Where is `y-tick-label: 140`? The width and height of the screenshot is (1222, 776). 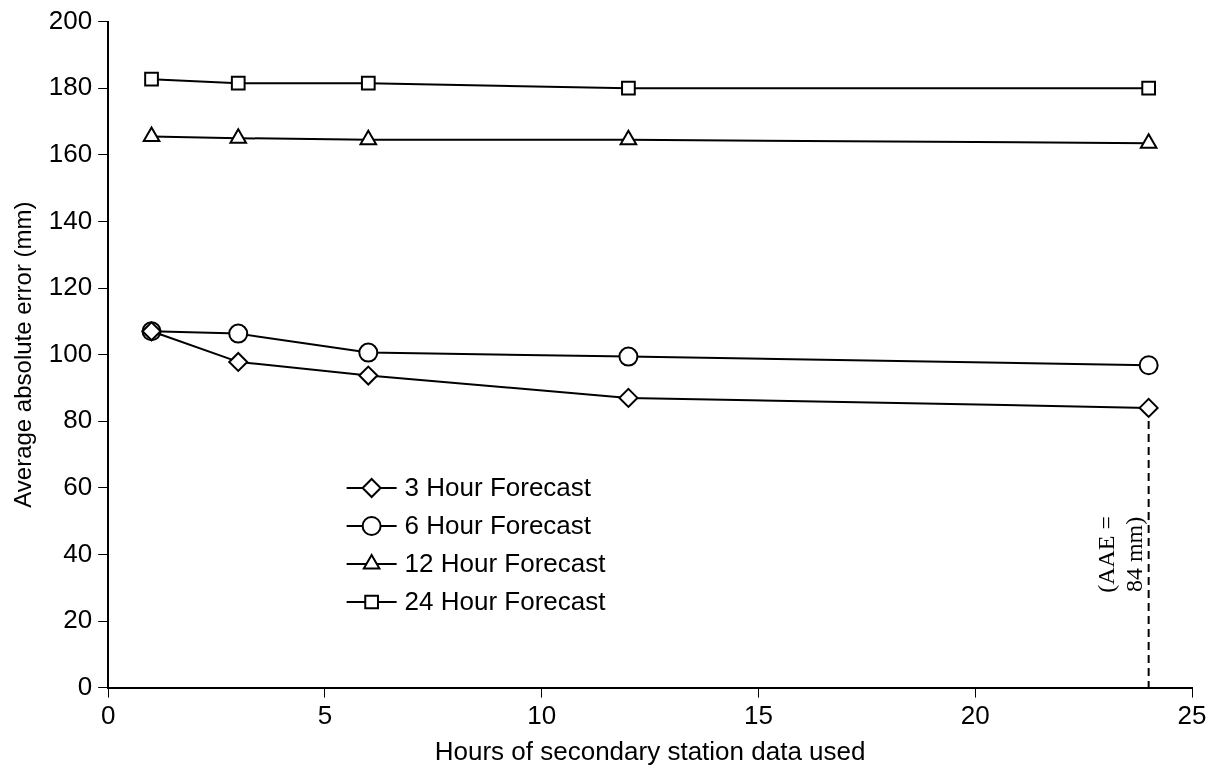
y-tick-label: 140 is located at coordinates (70, 219).